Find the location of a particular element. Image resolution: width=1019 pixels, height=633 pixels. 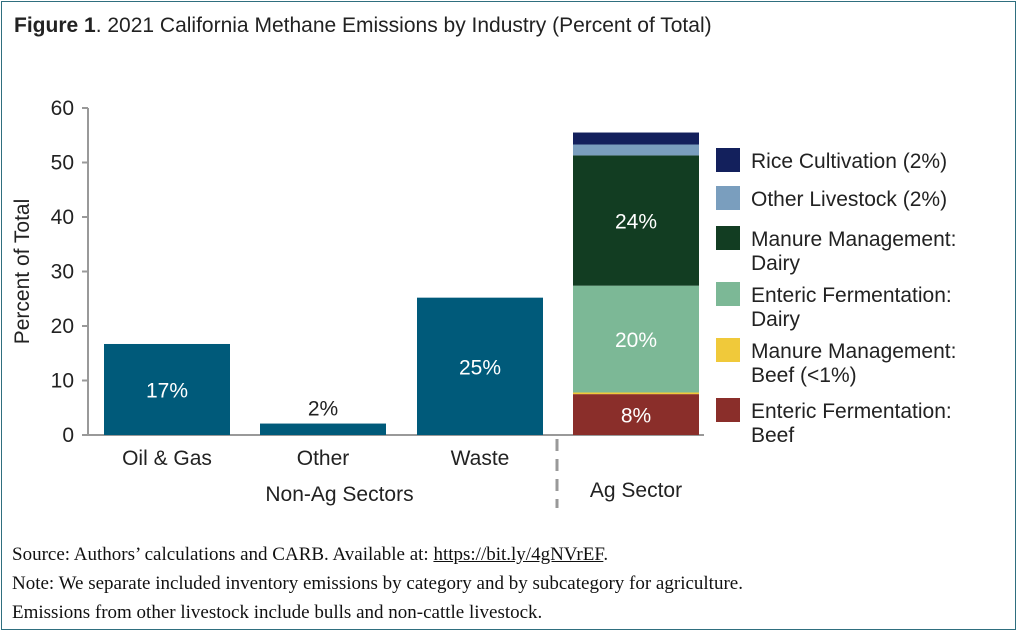

data-label: 2% is located at coordinates (323, 409).